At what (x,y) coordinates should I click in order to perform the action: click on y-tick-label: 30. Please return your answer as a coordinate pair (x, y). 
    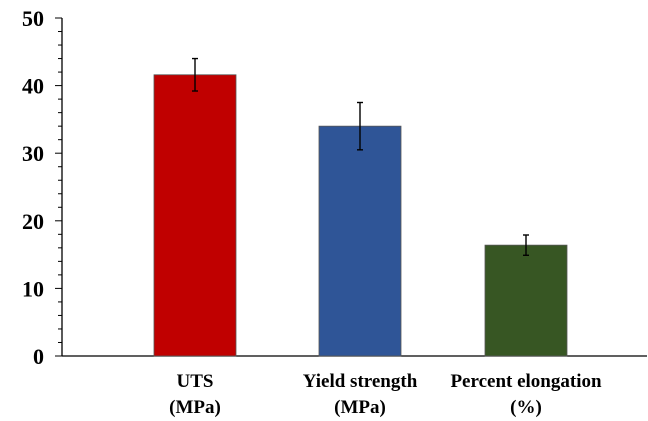
    Looking at the image, I should click on (33, 153).